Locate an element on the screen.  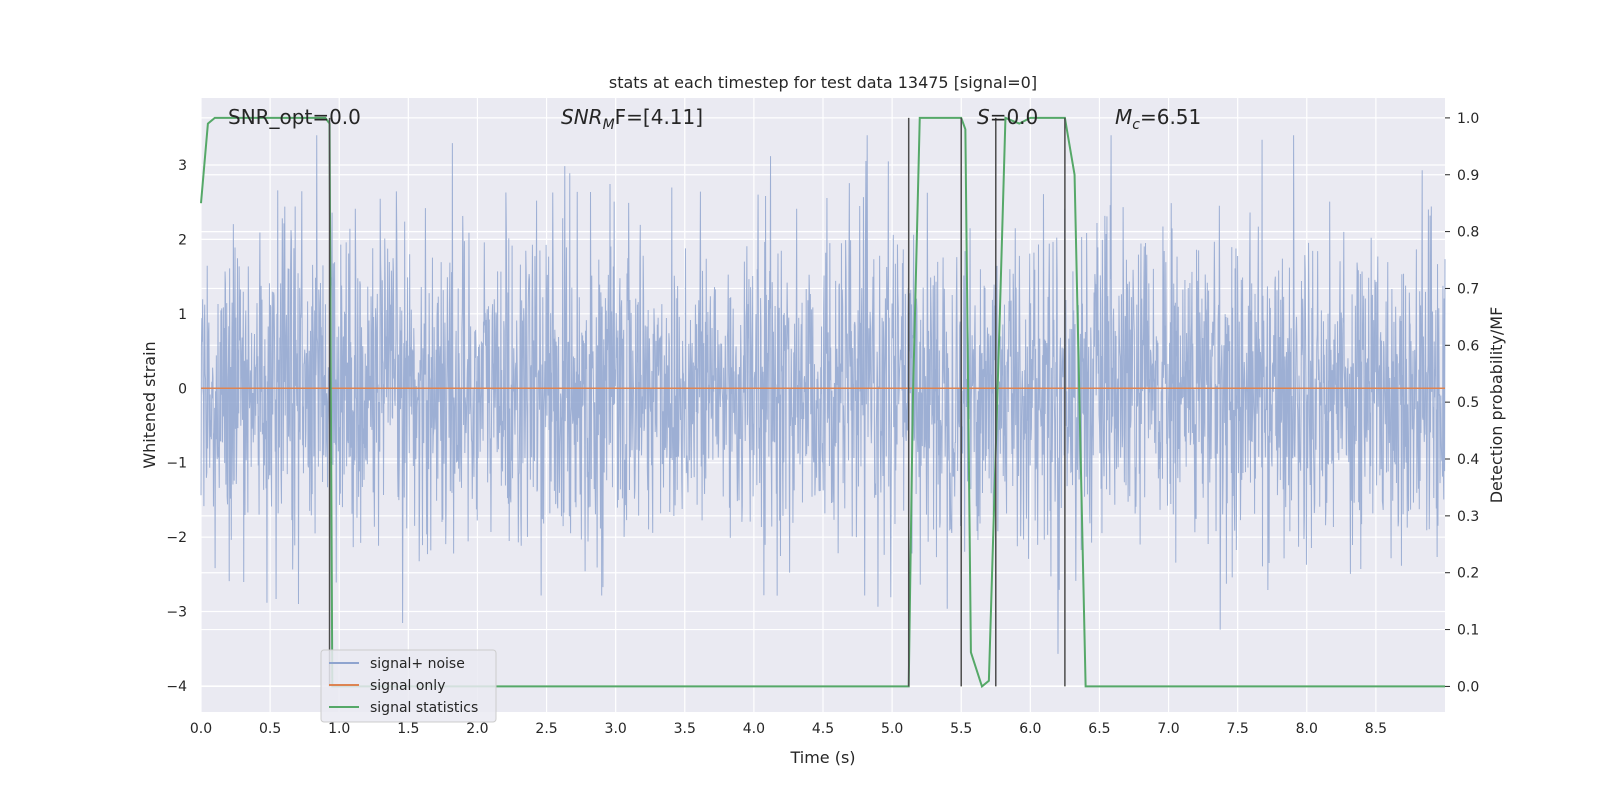
annotation-snr-mf: SNRMF=[4.11] is located at coordinates (632, 119).